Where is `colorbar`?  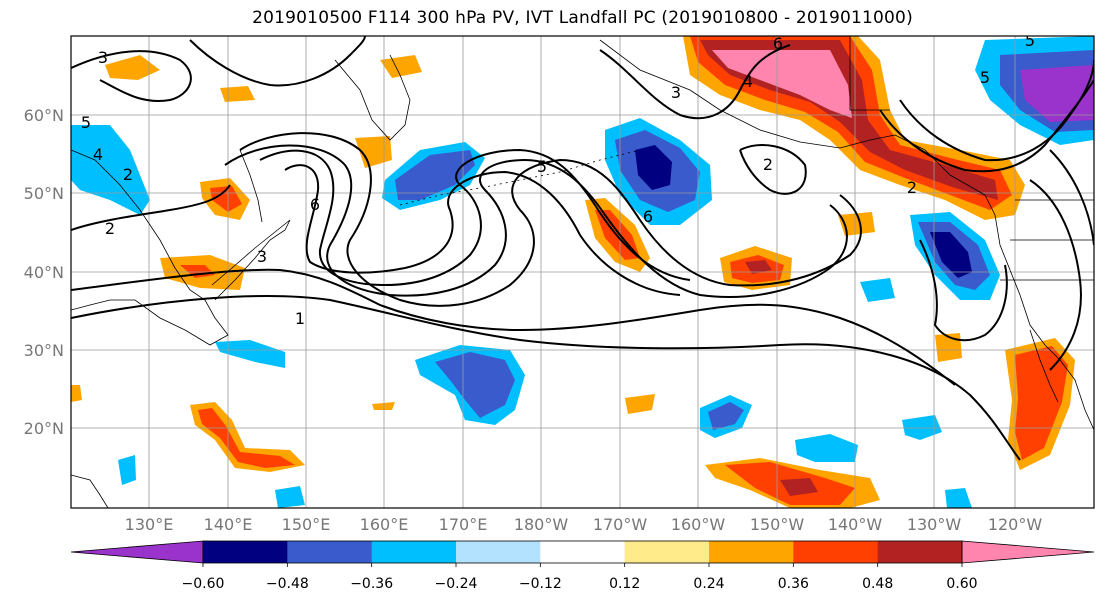
colorbar is located at coordinates (582, 552).